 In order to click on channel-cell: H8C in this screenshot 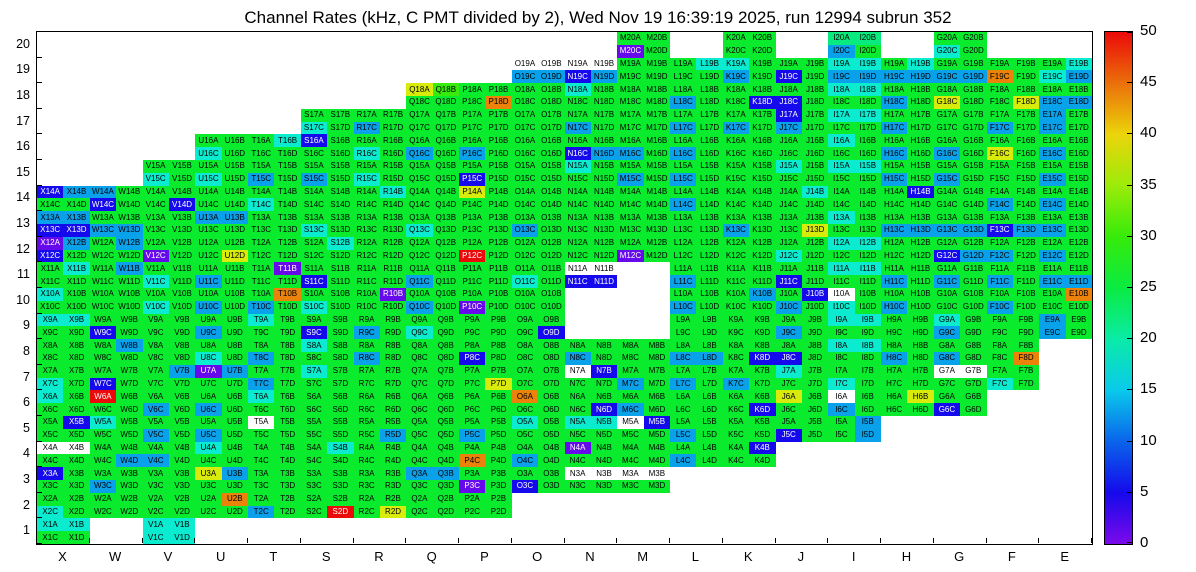, I will do `click(894, 358)`.